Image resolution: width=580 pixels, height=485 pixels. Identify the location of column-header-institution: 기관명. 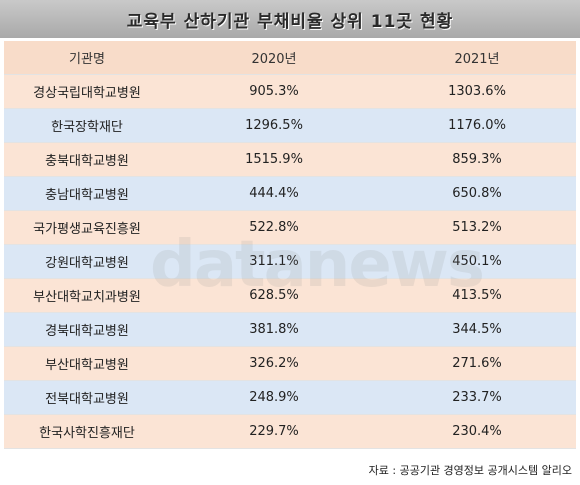
(87, 58).